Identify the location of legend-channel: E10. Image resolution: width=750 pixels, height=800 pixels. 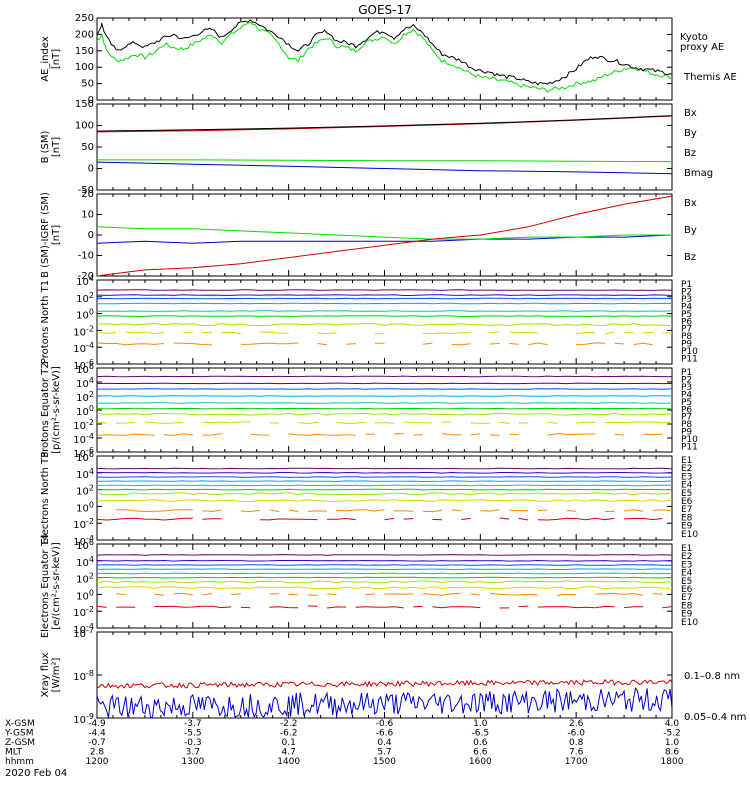
(689, 623).